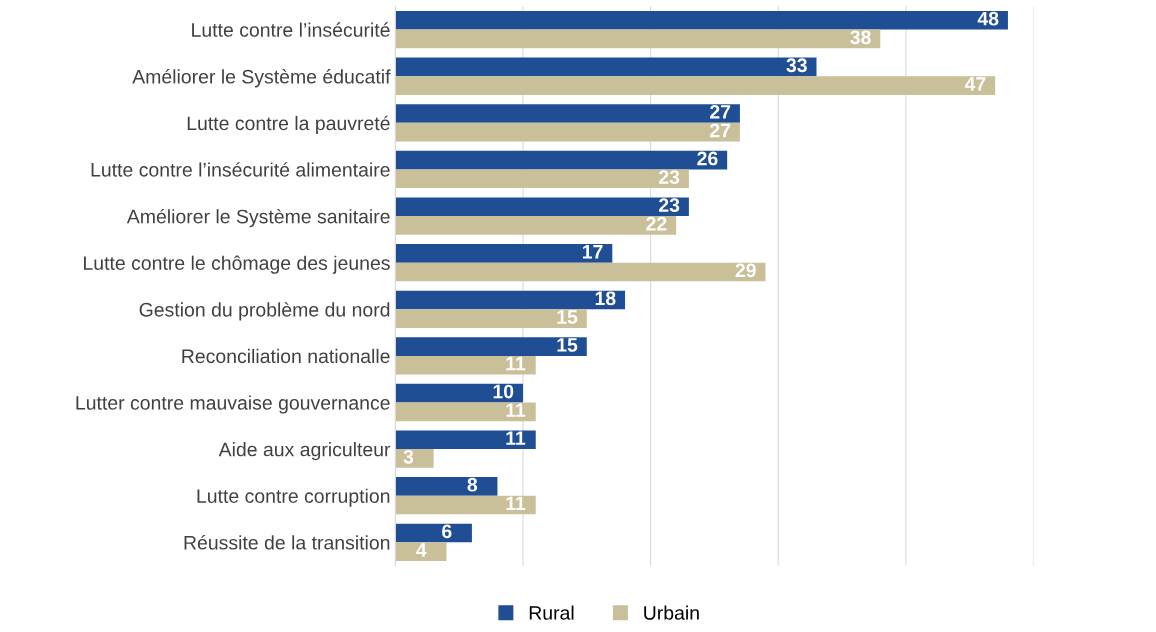 Image resolution: width=1156 pixels, height=632 pixels. What do you see at coordinates (975, 84) in the screenshot?
I see `data-label: 47` at bounding box center [975, 84].